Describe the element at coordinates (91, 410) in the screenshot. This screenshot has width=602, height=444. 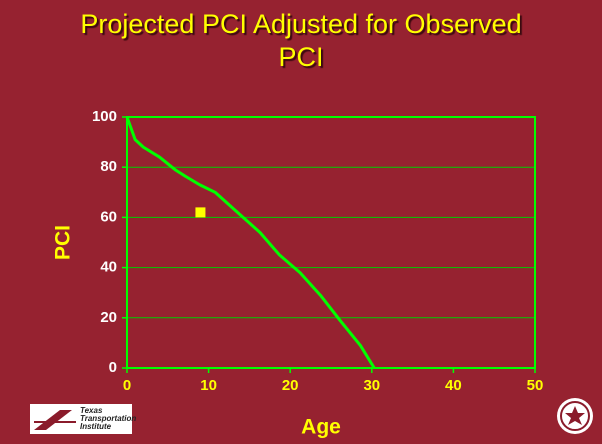
I see `logo-text: Texas` at that location.